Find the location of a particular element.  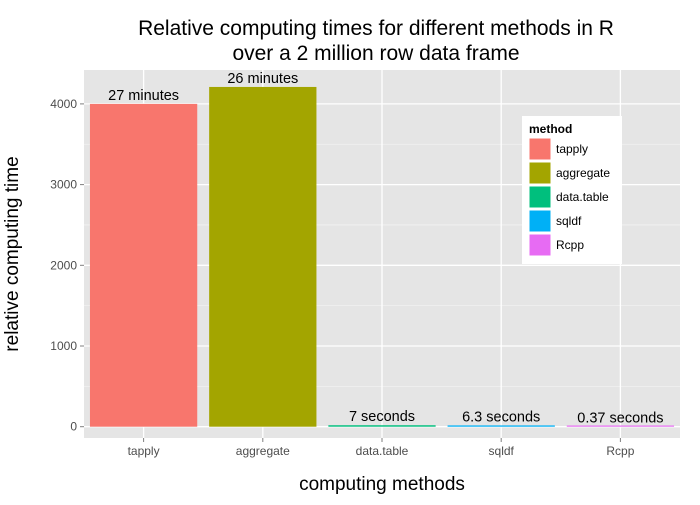

bar-aggregate is located at coordinates (263, 256).